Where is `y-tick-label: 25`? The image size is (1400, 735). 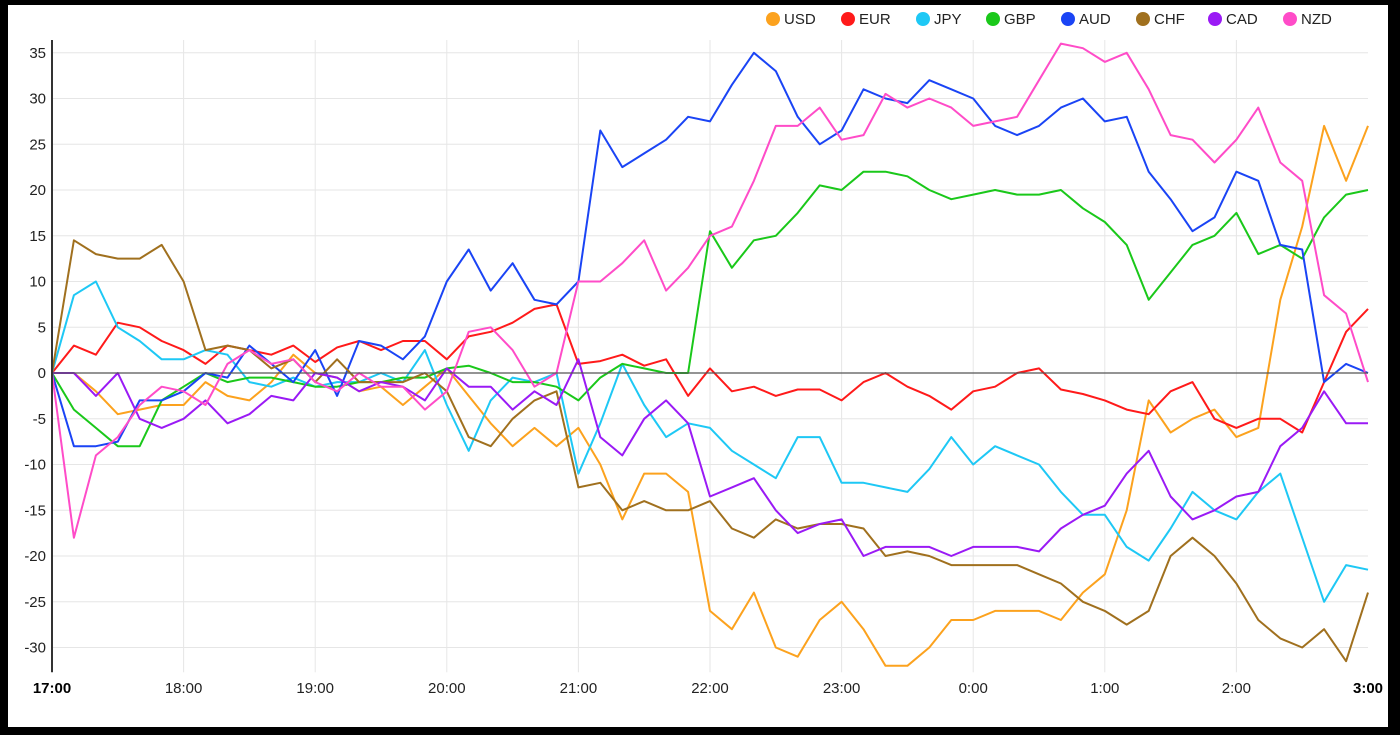 y-tick-label: 25 is located at coordinates (37, 144).